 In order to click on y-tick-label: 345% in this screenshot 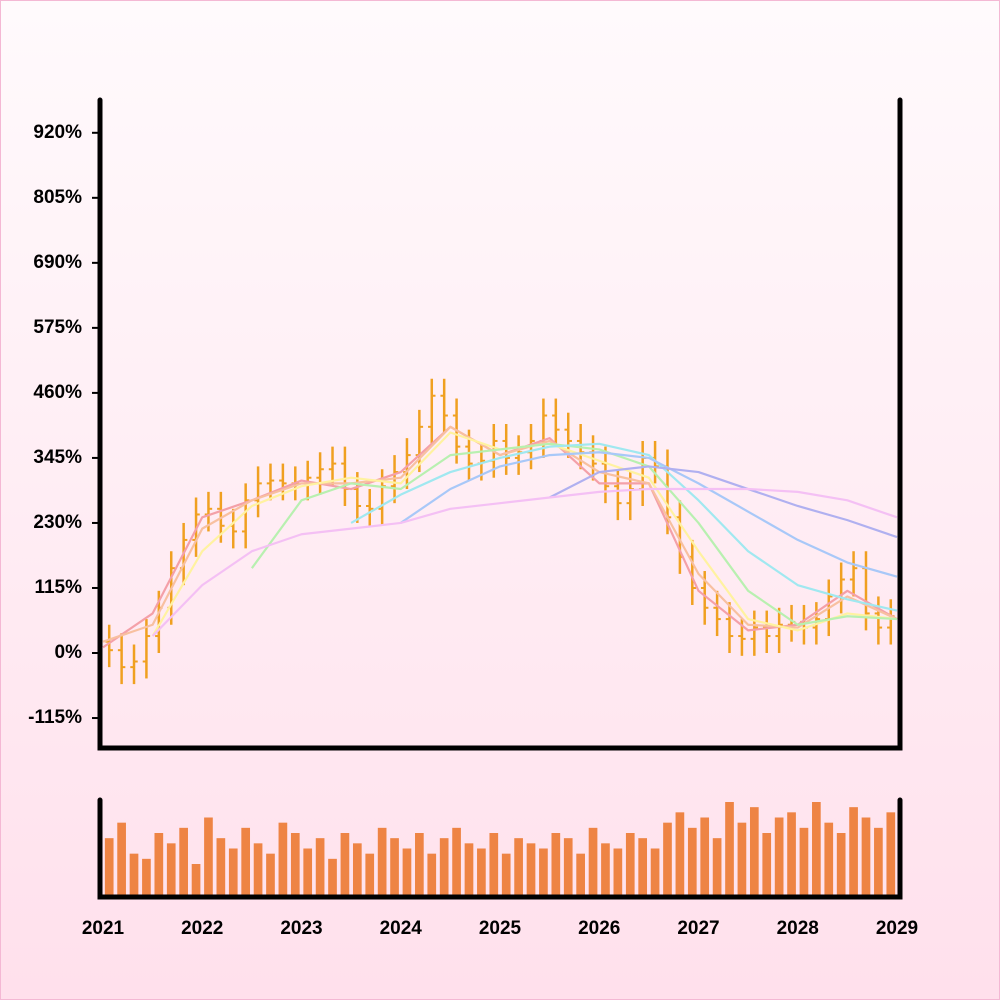, I will do `click(57, 457)`.